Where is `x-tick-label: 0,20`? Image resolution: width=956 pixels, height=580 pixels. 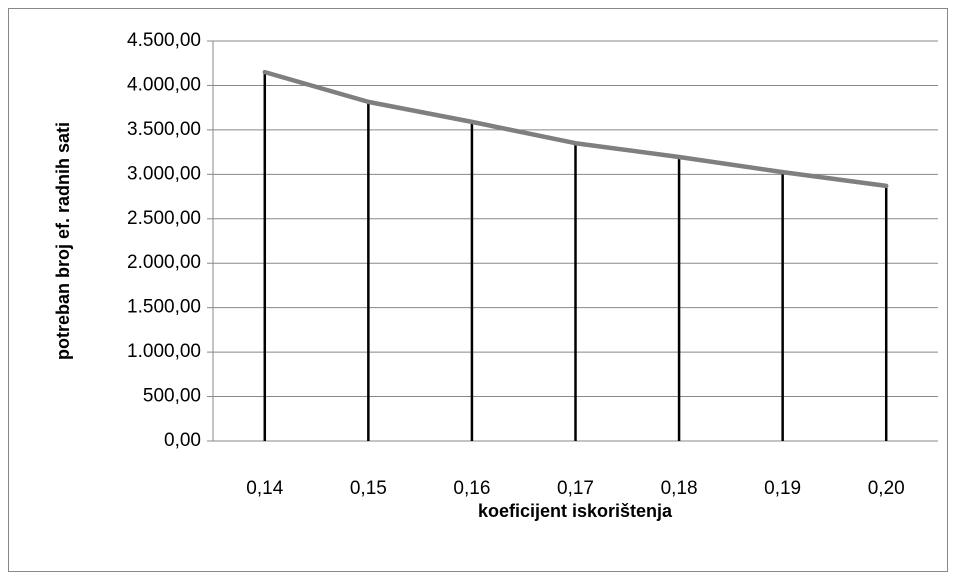
x-tick-label: 0,20 is located at coordinates (886, 488).